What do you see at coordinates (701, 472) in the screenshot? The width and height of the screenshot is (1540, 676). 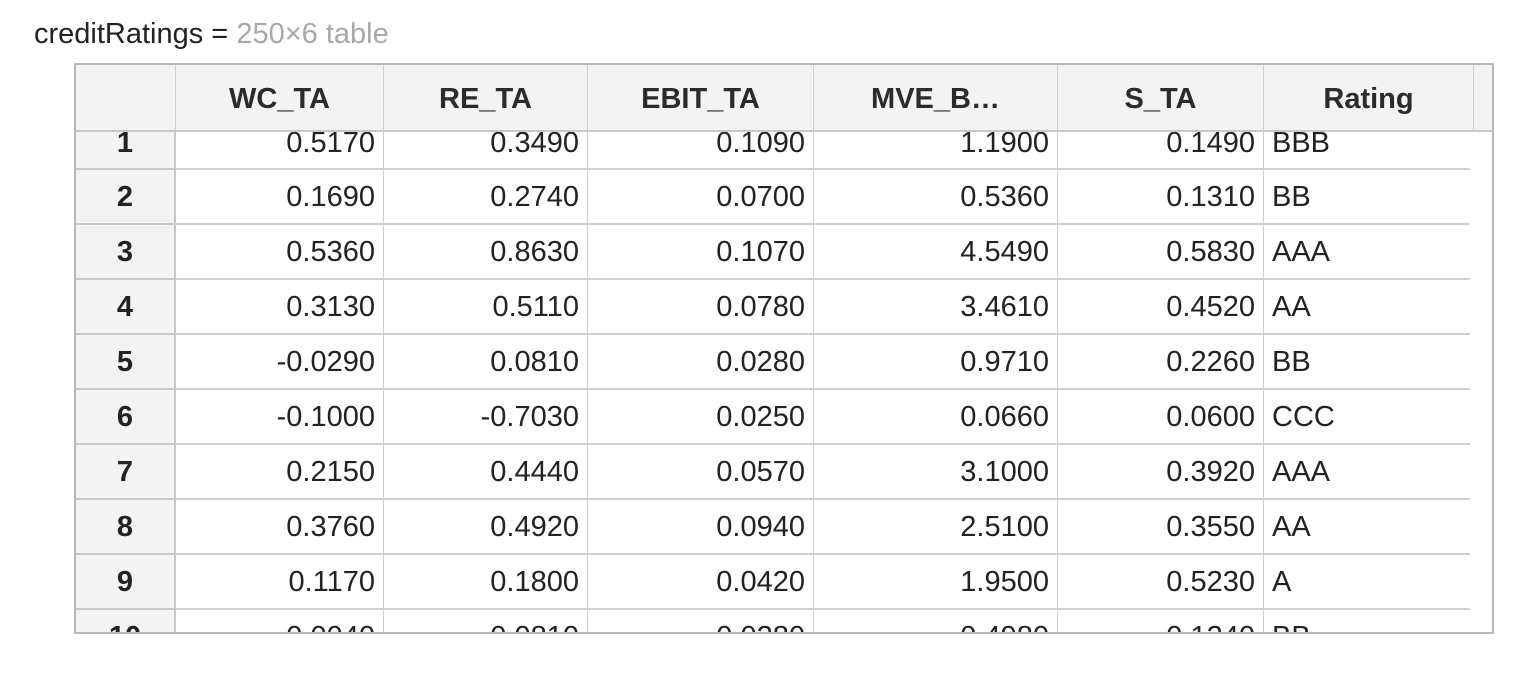 I see `cell-ebit-ta: 0.0570` at bounding box center [701, 472].